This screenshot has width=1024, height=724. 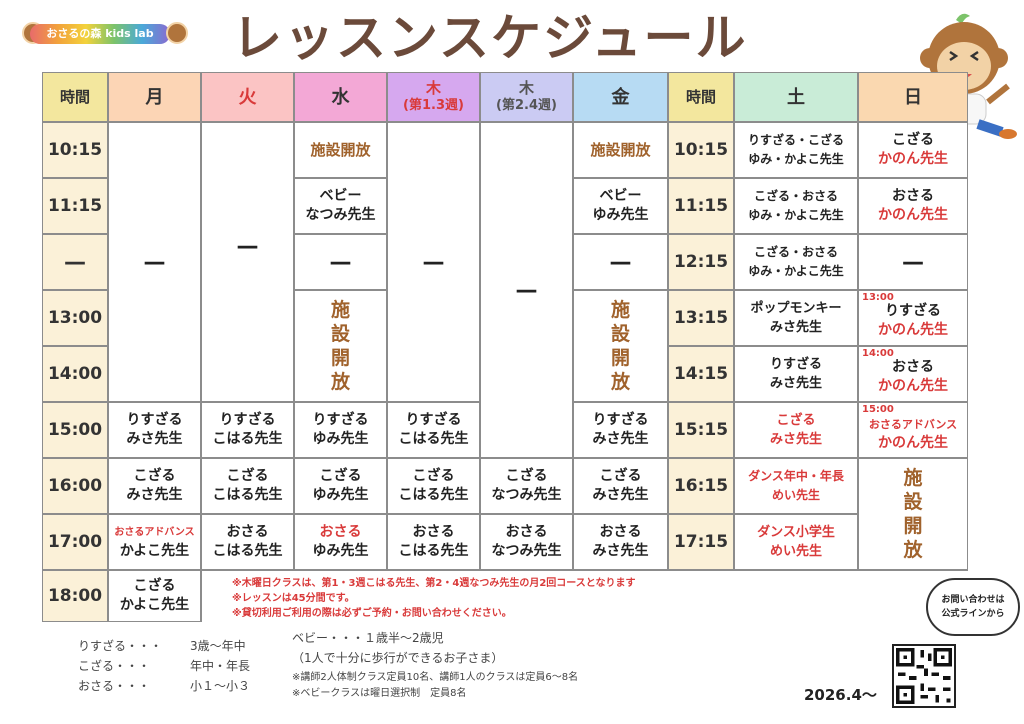 I want to click on tuesday-1600-class: こざる こはる先生, so click(x=247, y=486).